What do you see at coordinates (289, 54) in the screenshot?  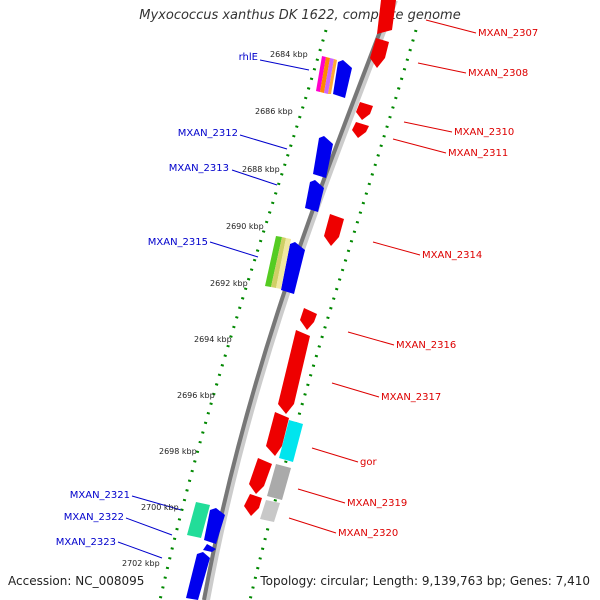 I see `tick-label: 2684 kbp` at bounding box center [289, 54].